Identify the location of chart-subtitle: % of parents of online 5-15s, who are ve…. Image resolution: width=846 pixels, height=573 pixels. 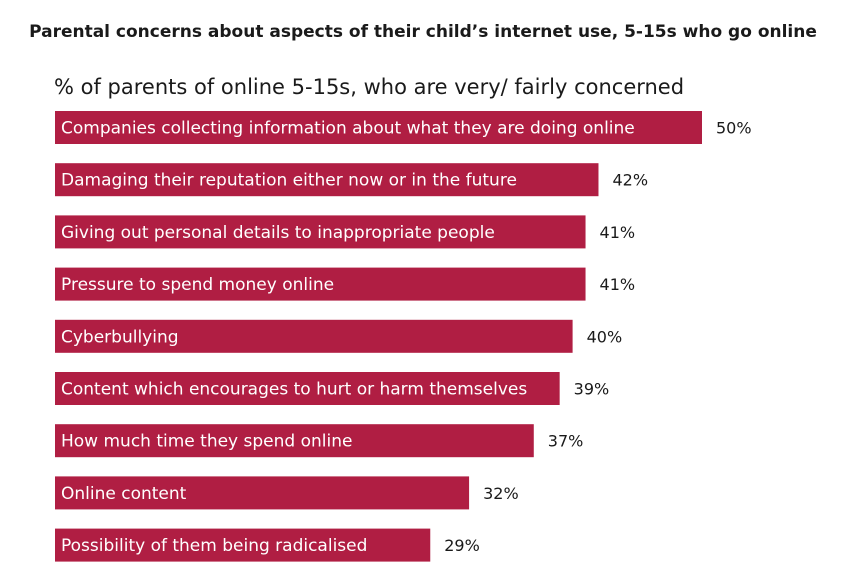
(369, 87).